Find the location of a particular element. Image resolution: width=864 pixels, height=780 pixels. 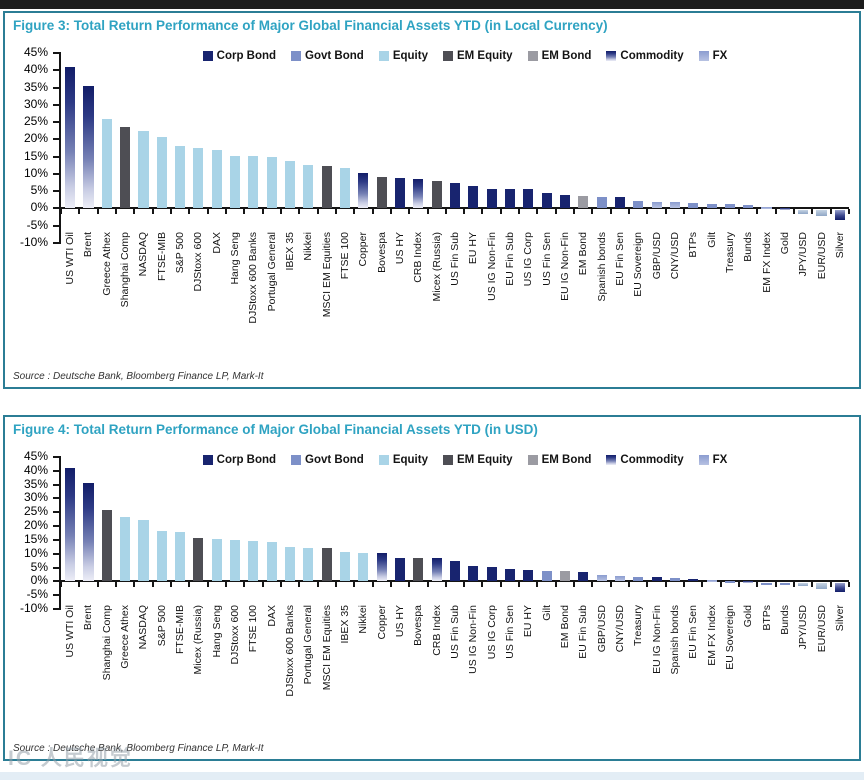

y-axis-label: -5% is located at coordinates (37, 594).